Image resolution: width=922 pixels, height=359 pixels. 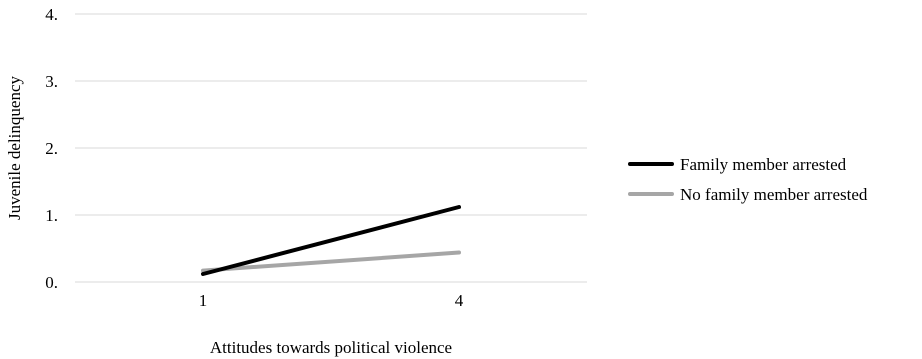 I want to click on y-axis-title: Juvenile delinquency, so click(x=14, y=148).